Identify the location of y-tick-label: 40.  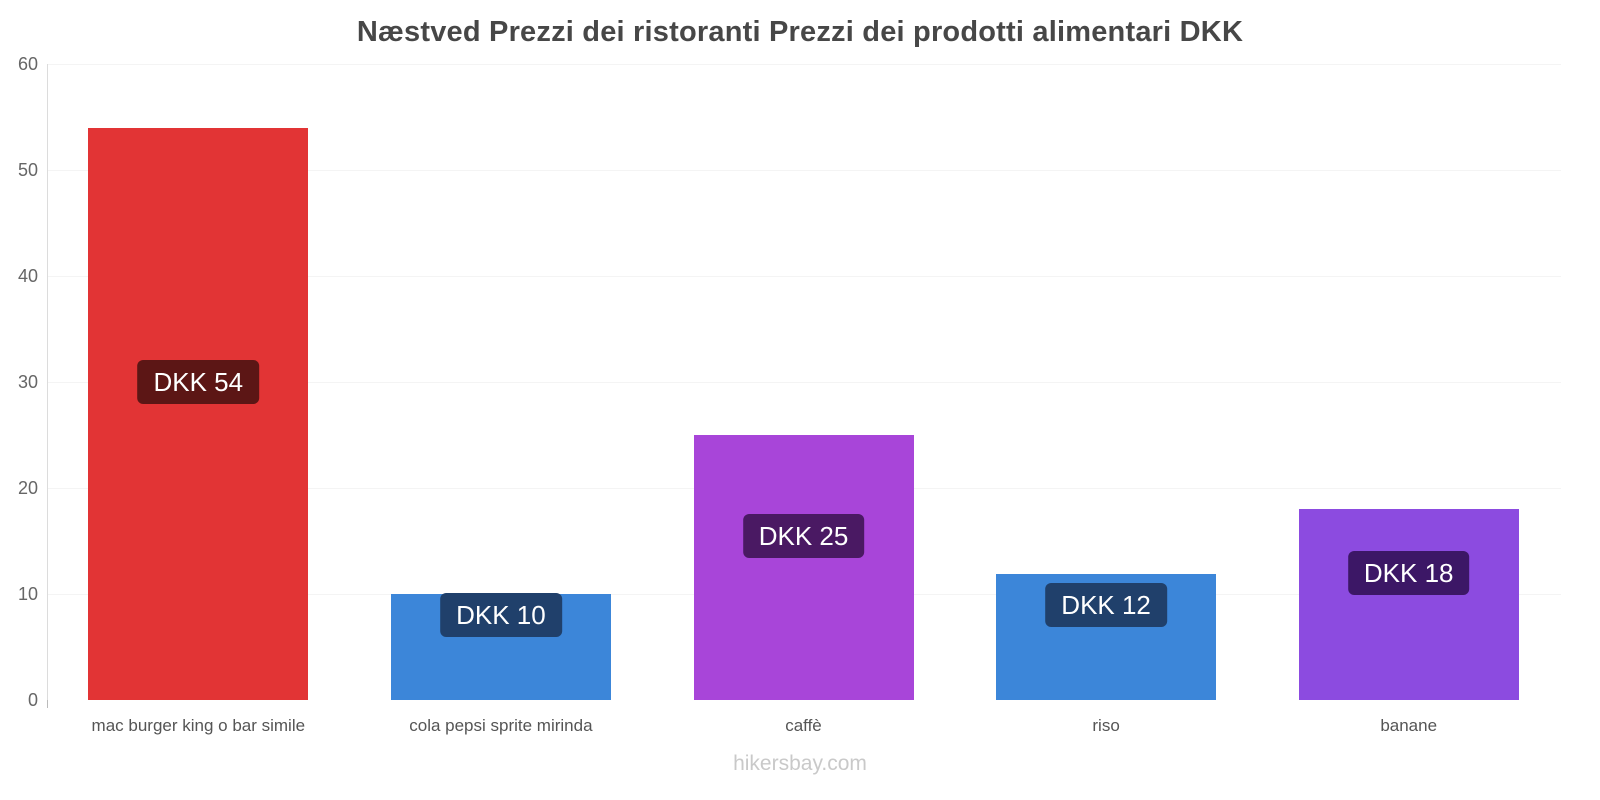
(27, 276).